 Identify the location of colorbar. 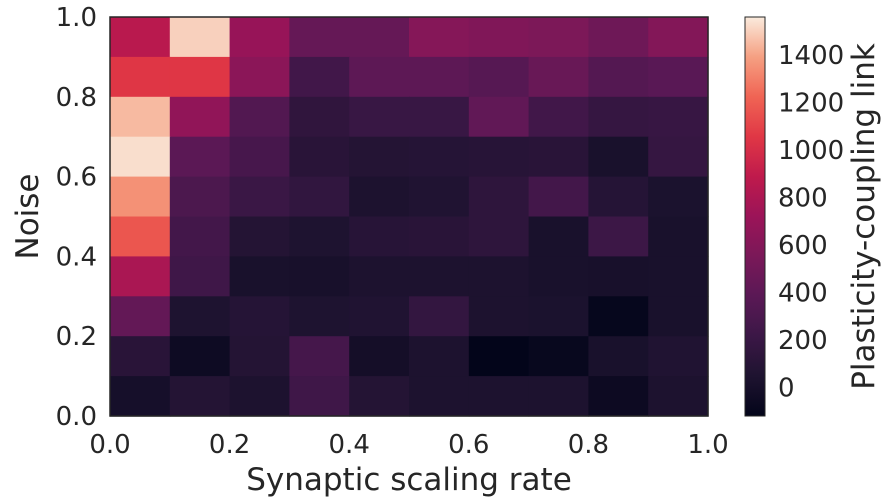
(755, 216).